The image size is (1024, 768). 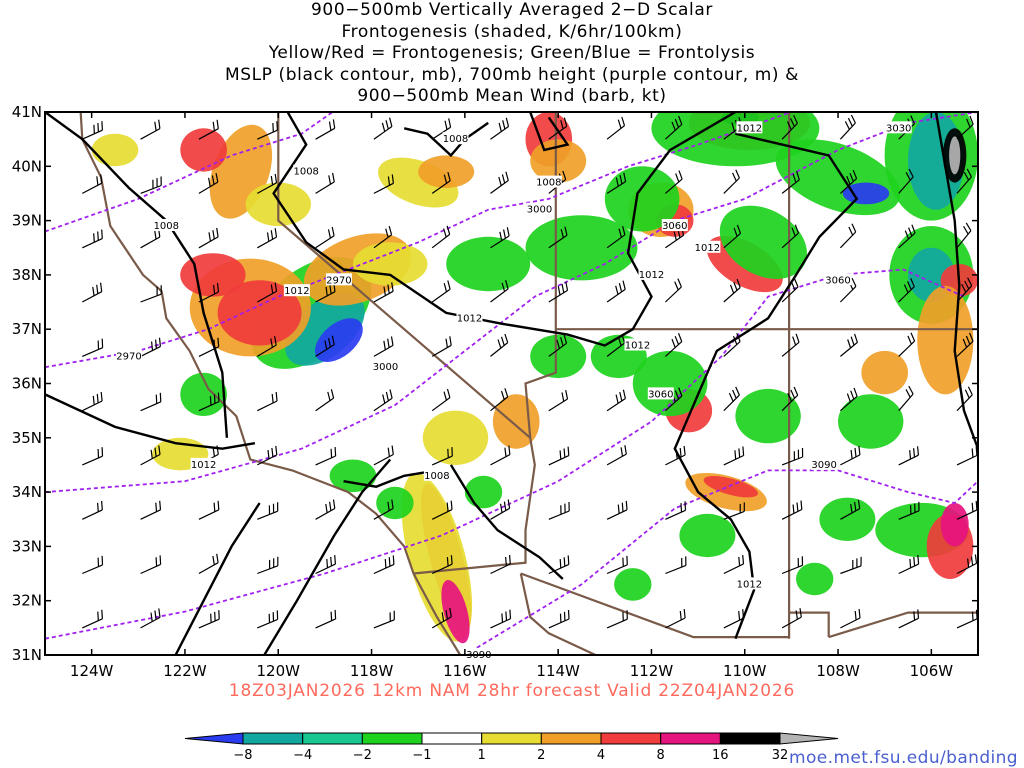 What do you see at coordinates (27, 112) in the screenshot?
I see `lat-label: 41N` at bounding box center [27, 112].